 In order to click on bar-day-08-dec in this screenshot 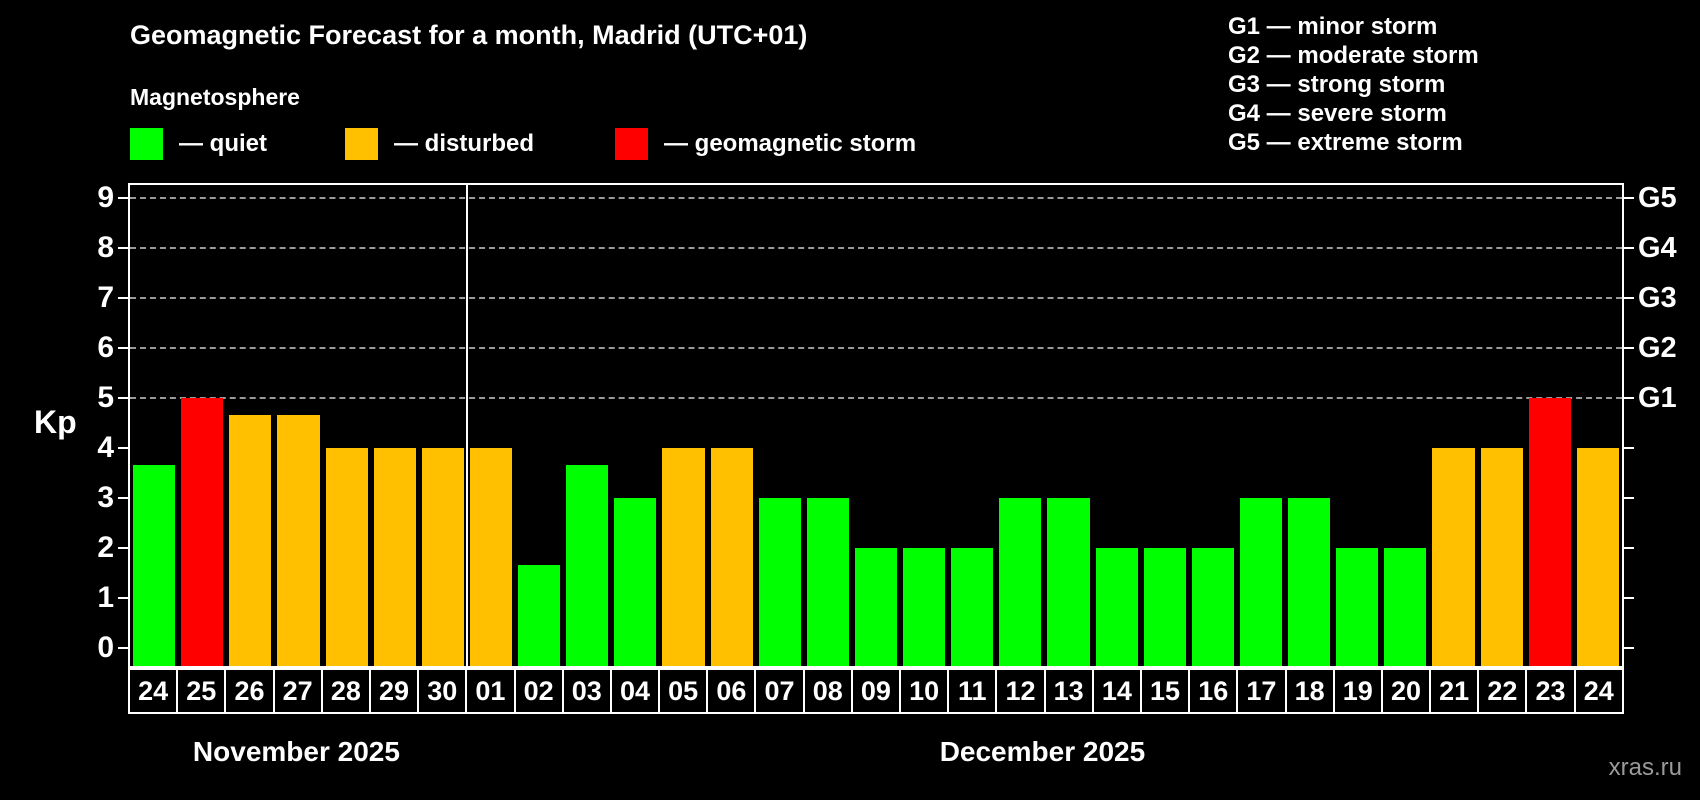, I will do `click(827, 582)`.